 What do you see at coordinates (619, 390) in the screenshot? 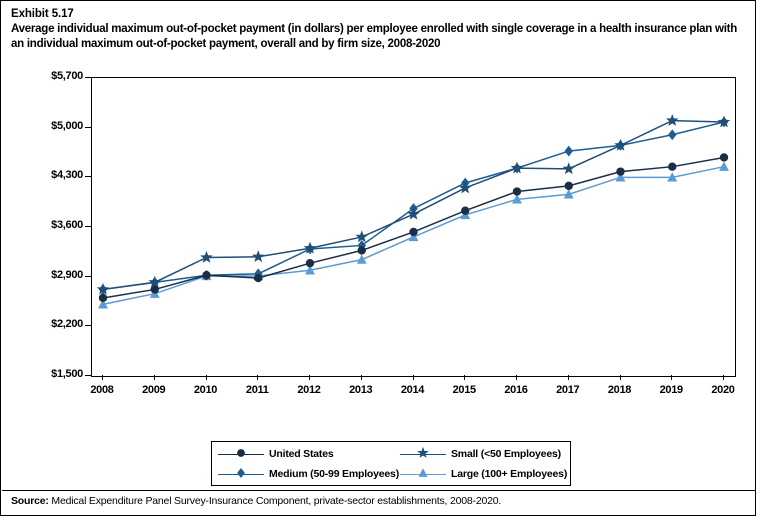
I see `x-axis-tick-label: 2018` at bounding box center [619, 390].